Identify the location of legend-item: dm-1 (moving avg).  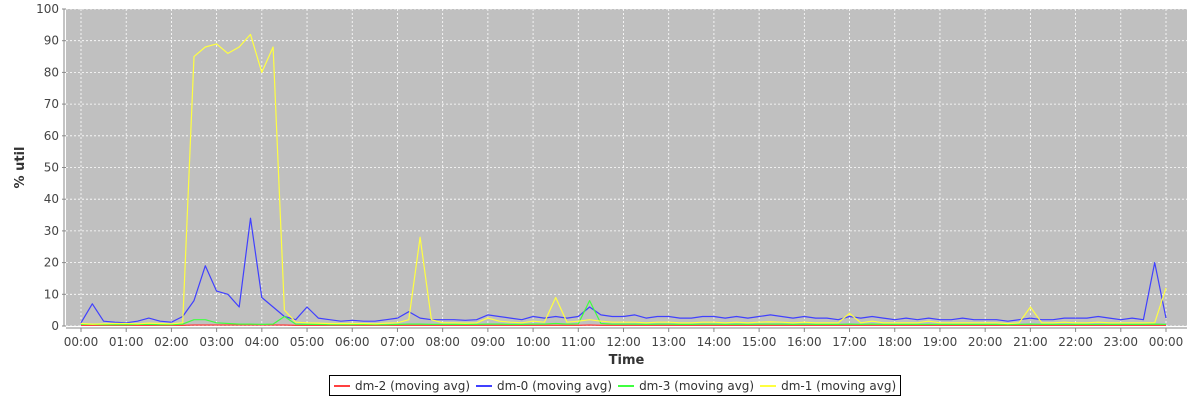
(828, 386).